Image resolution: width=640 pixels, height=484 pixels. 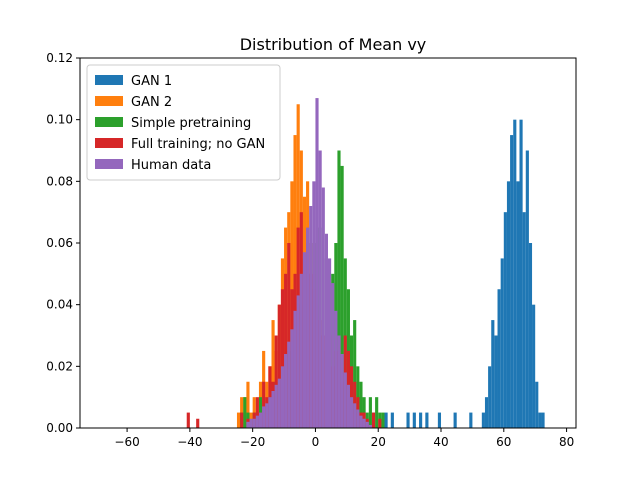 I want to click on legend-label: GAN 2, so click(x=151, y=102).